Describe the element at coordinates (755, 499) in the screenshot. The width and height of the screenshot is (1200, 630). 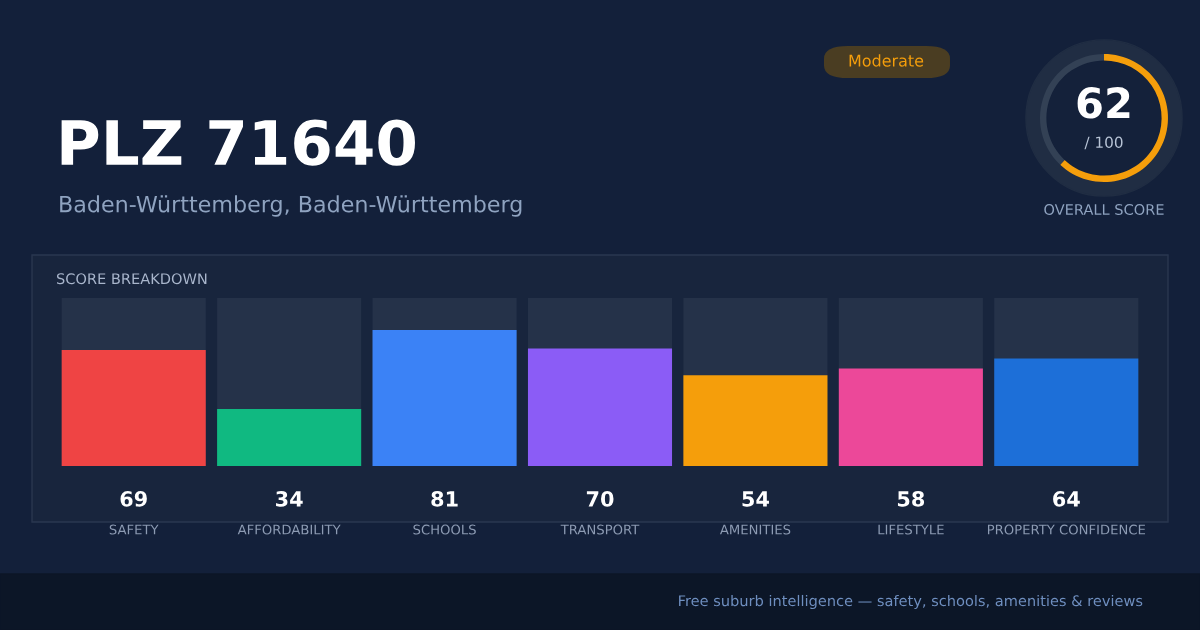
I see `data-label: 54` at that location.